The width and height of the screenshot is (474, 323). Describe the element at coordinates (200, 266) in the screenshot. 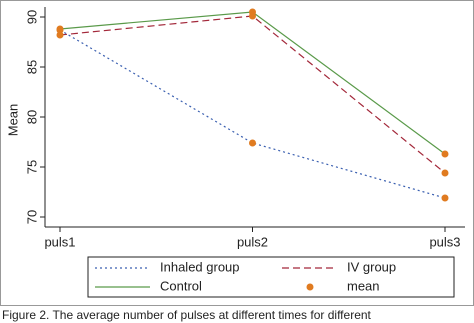

I see `legend-label: Inhaled group` at that location.